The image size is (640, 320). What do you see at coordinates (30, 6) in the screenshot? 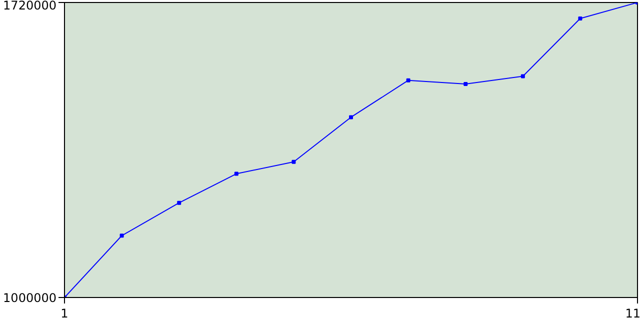
I see `y-tick-label: 1720000` at bounding box center [30, 6].